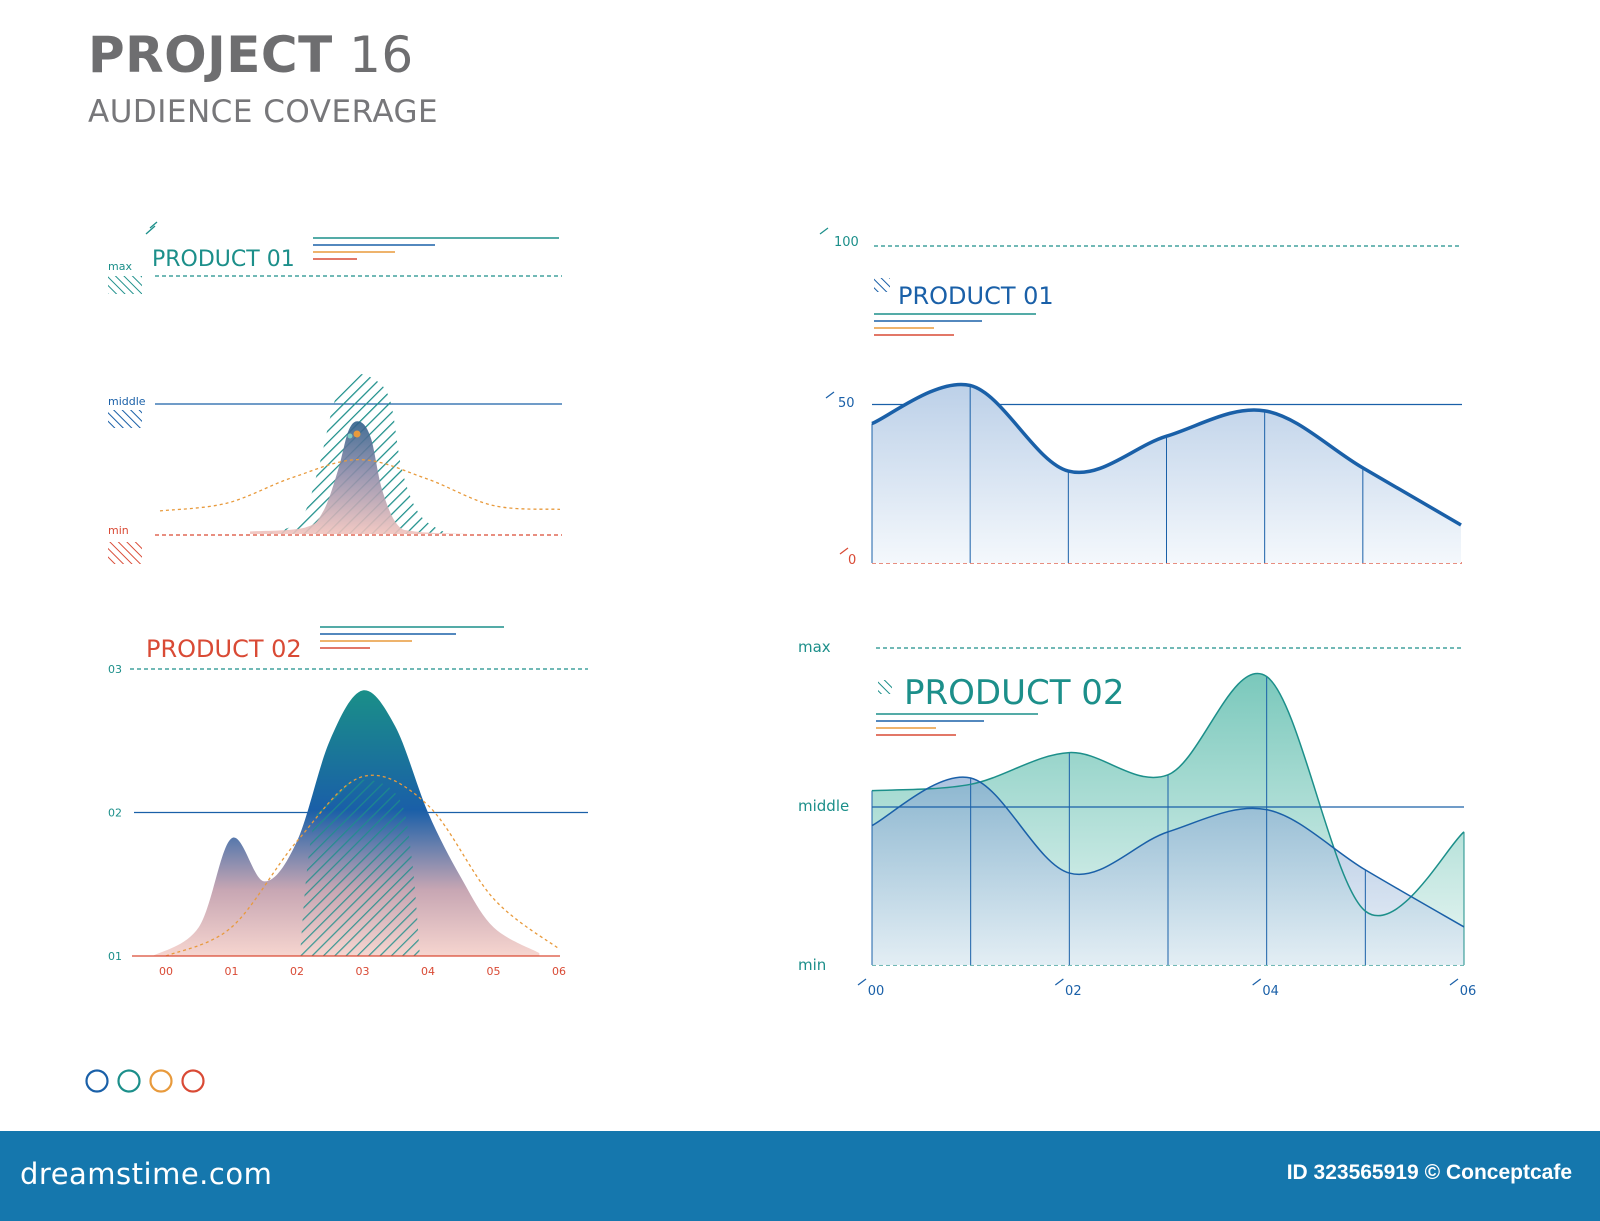  I want to click on chart2-ytick: 03, so click(115, 669).